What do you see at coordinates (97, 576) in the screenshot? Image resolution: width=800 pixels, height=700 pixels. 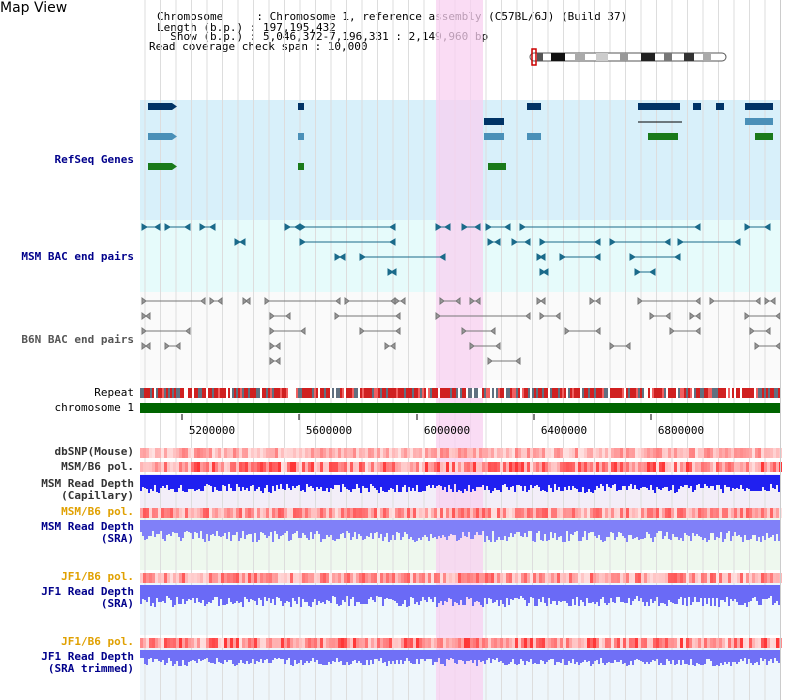 I see `track-label-jf1-b6-pol-1: JF1/B6 pol.` at bounding box center [97, 576].